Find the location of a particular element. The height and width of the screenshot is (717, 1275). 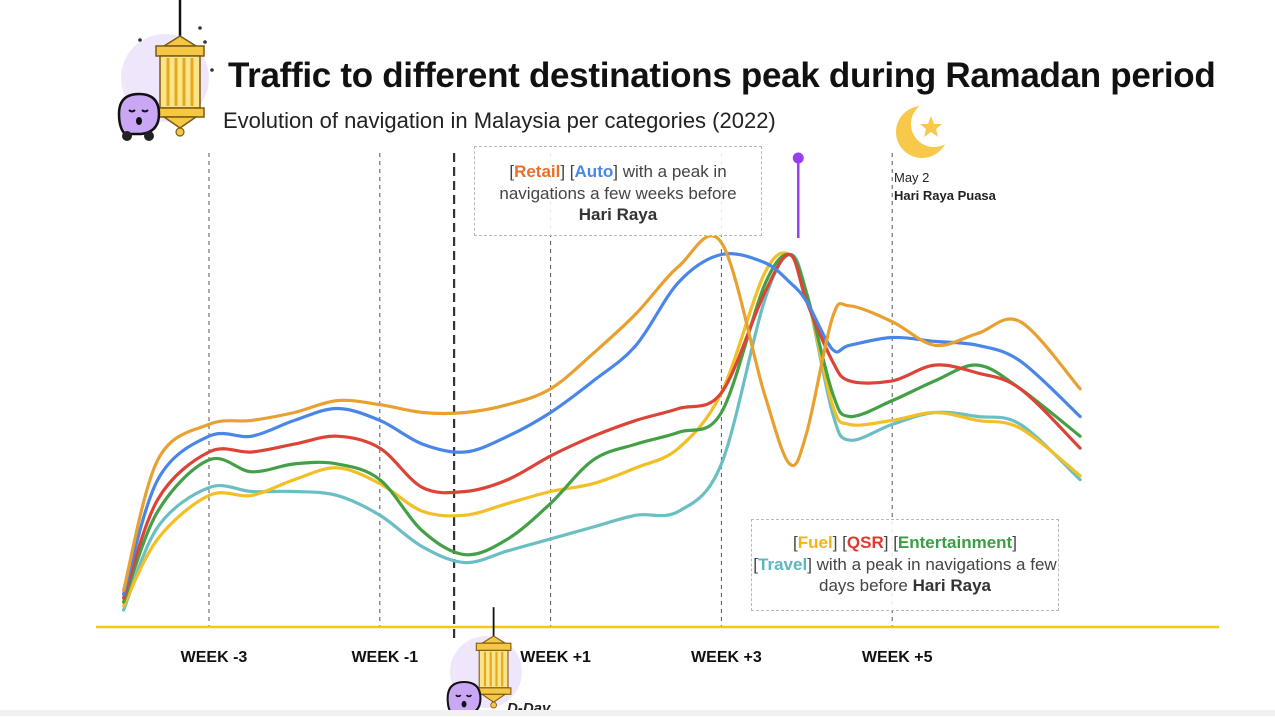

x-tick-label: WEEK +1 is located at coordinates (555, 657).